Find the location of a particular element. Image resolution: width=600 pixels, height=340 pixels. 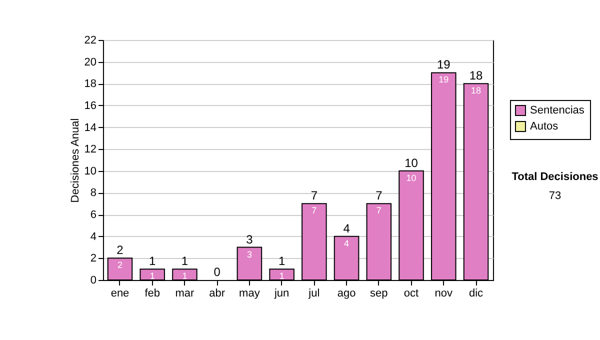

total-label: 18 is located at coordinates (476, 75).